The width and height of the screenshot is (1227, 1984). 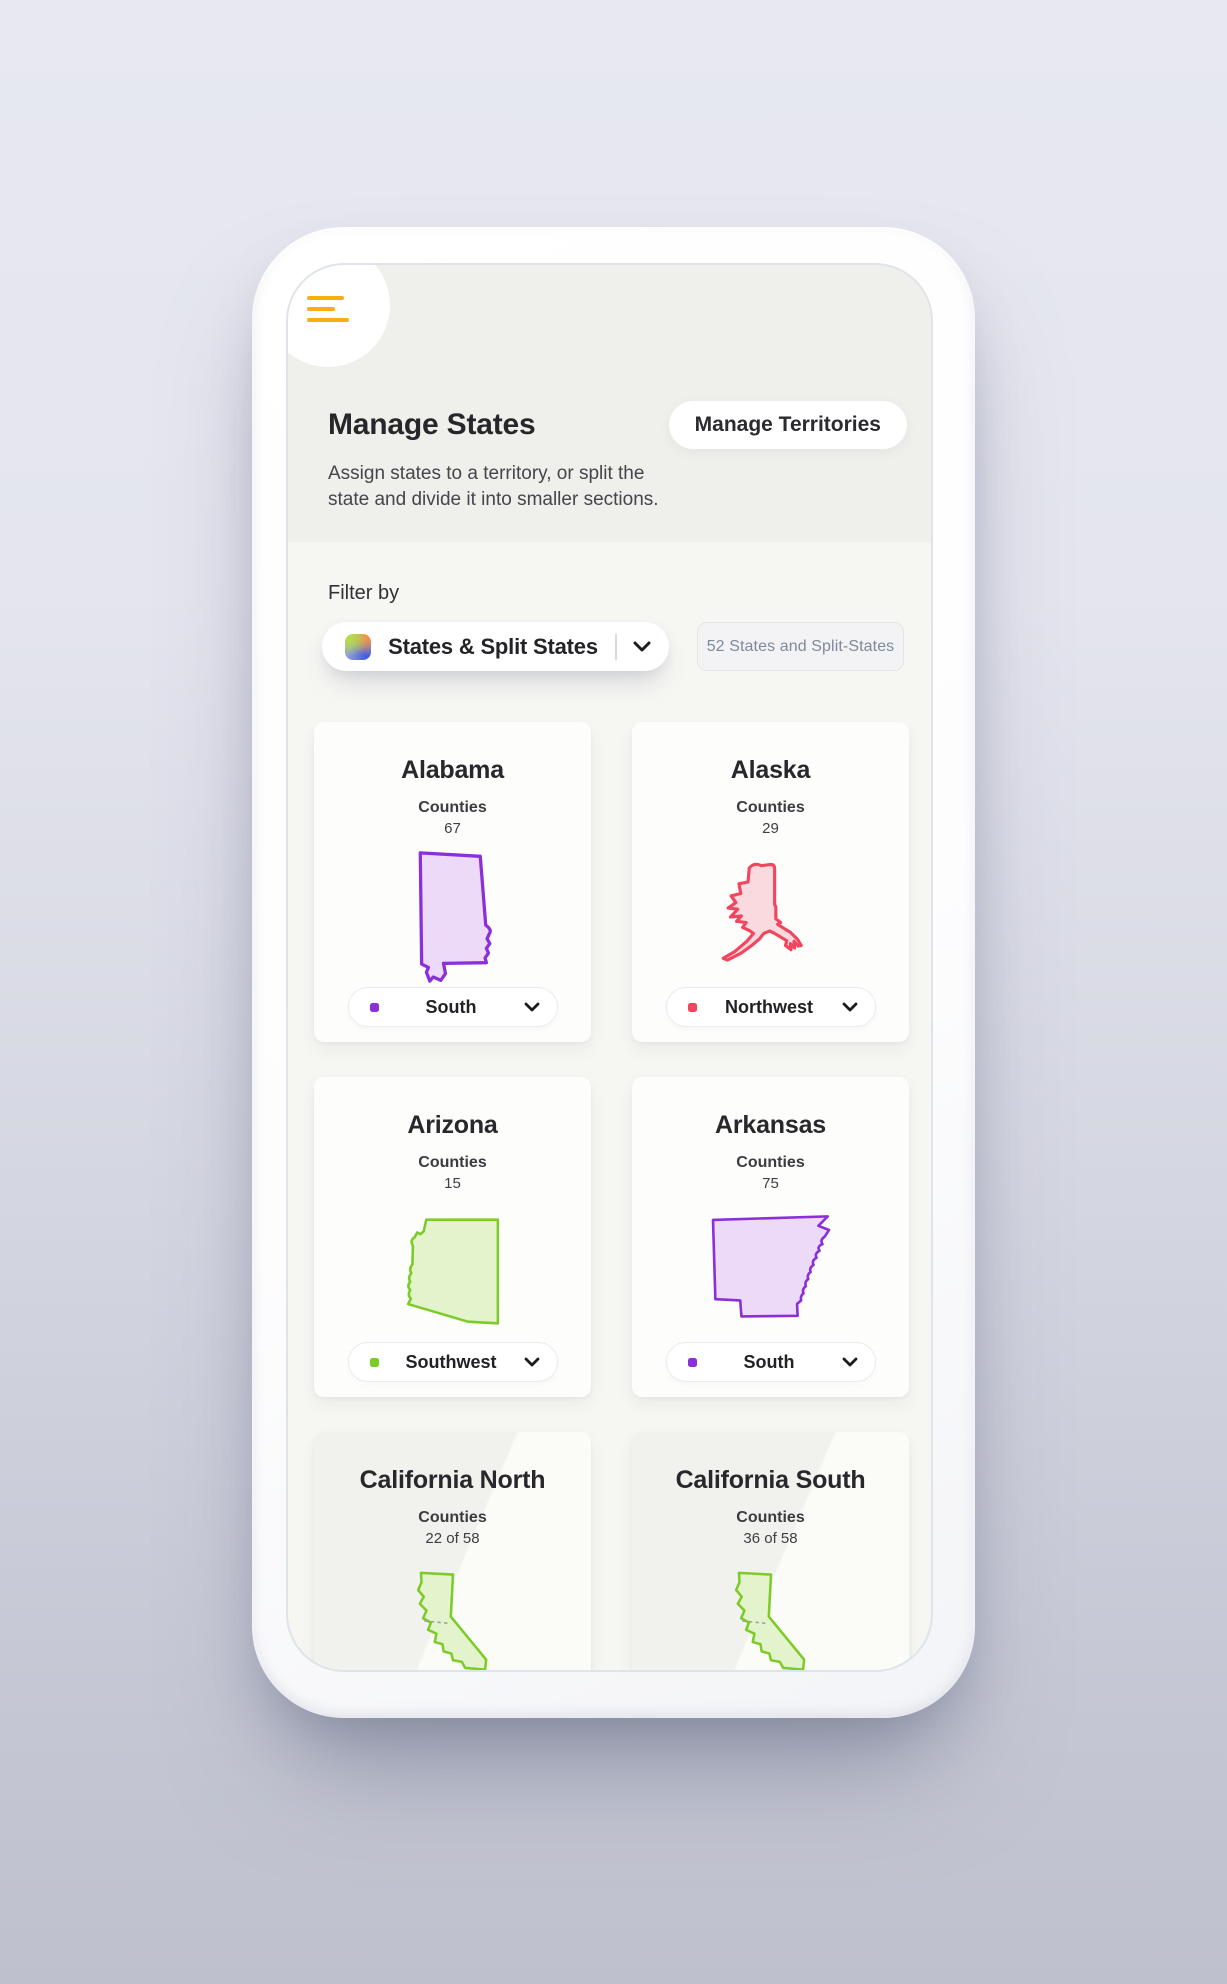 I want to click on territory-dropdown: Southwest, so click(x=452, y=1362).